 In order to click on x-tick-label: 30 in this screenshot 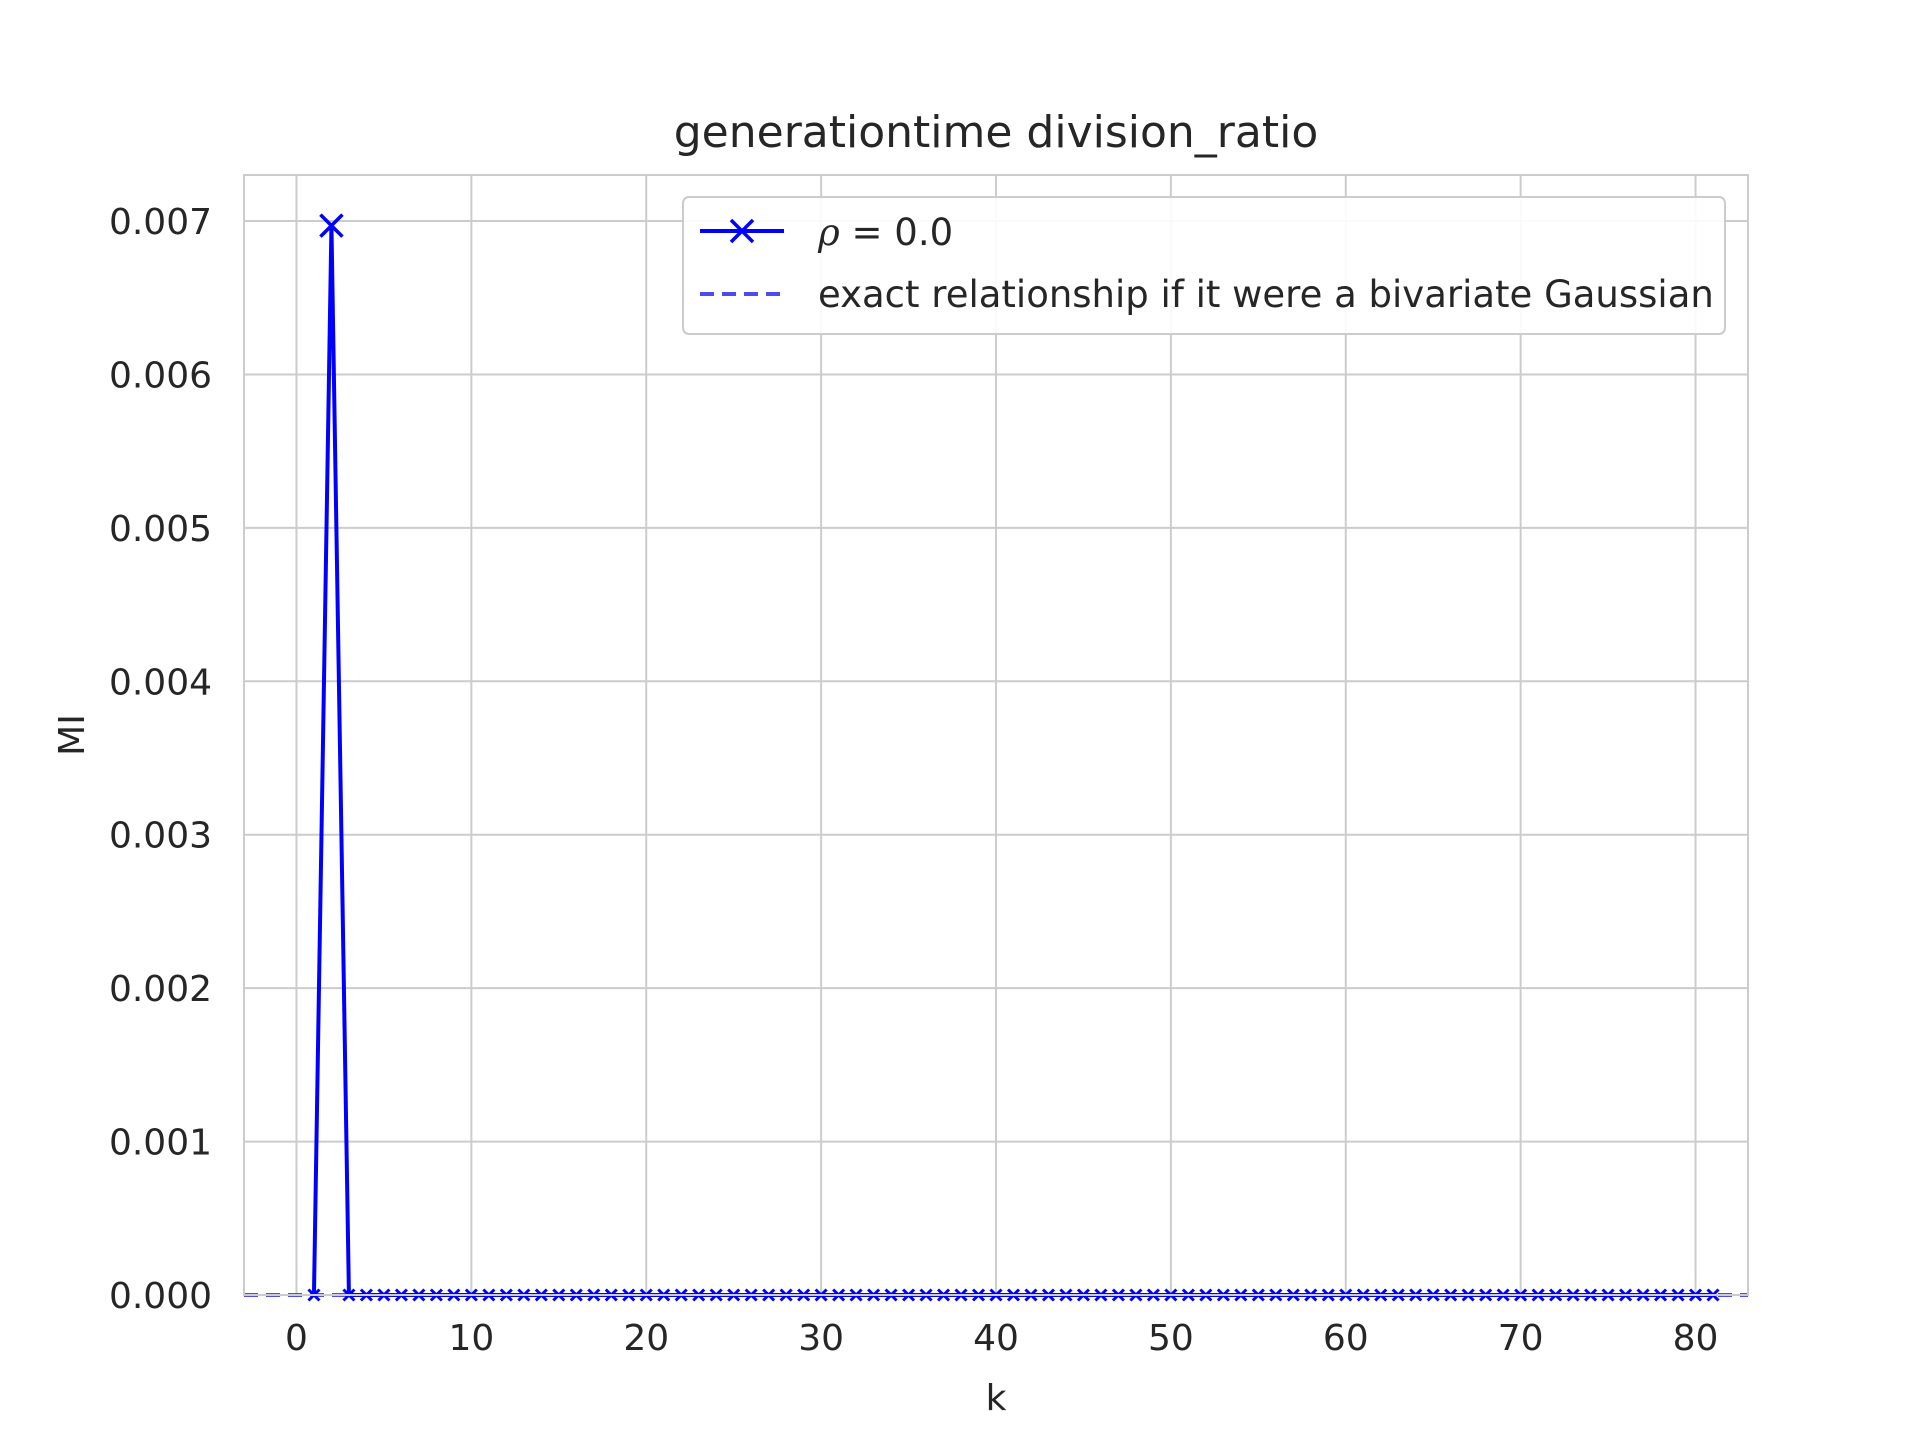, I will do `click(821, 1338)`.